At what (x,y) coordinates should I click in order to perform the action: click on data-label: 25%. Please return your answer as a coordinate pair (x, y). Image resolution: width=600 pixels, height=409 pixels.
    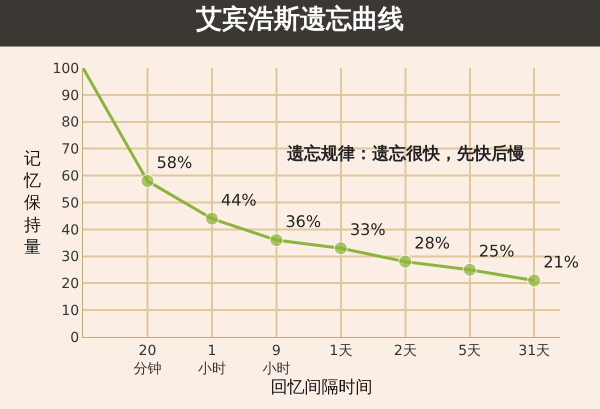
    Looking at the image, I should click on (496, 251).